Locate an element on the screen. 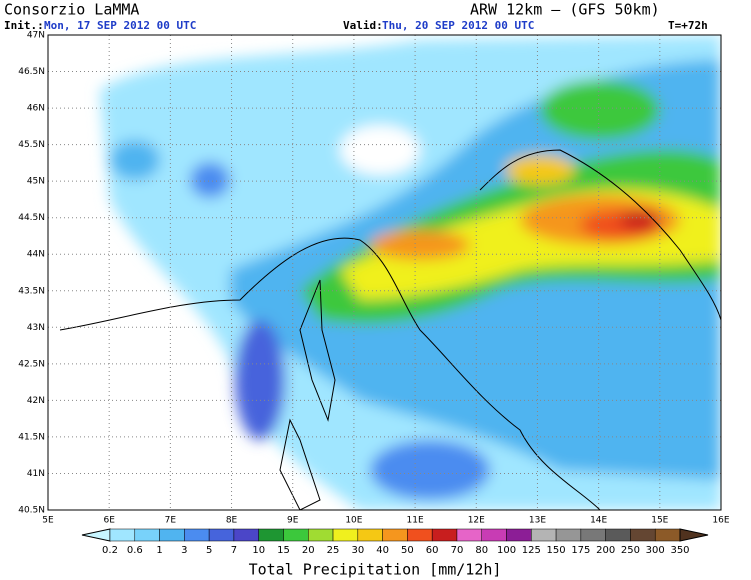 This screenshot has height=580, width=751. init-label: Init.: is located at coordinates (24, 25).